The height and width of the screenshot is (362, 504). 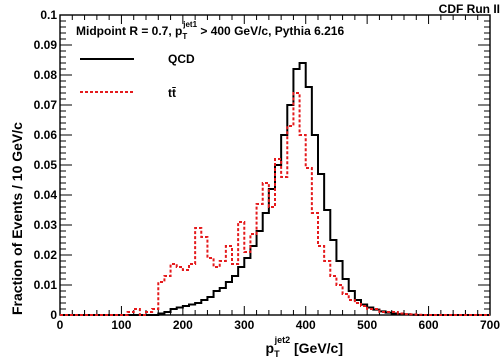 I want to click on x-axis-title: pTjet2 [GeV/c], so click(x=304, y=347).